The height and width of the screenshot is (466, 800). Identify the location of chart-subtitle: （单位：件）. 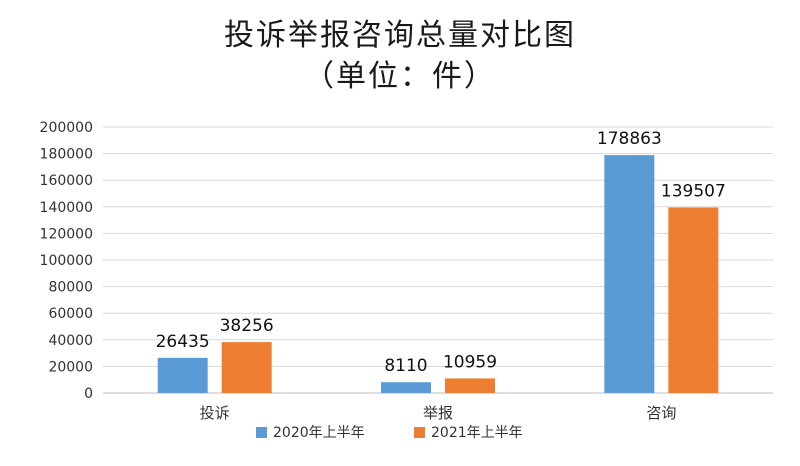
(400, 76).